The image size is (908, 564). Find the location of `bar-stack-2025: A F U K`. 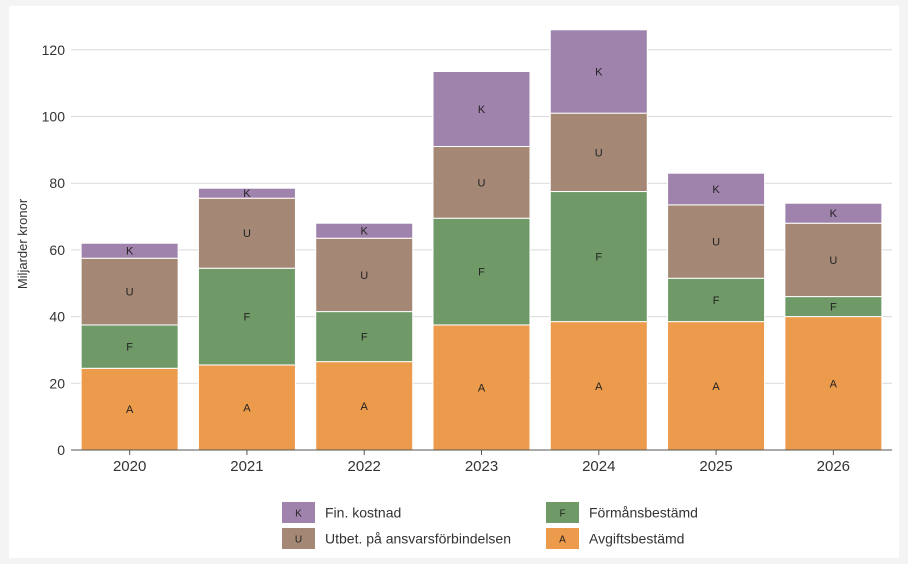

bar-stack-2025: A F U K is located at coordinates (716, 311).